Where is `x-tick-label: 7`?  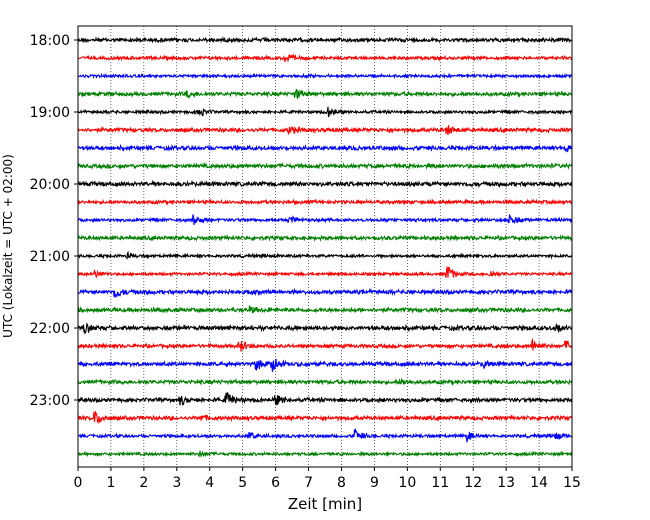 x-tick-label: 7 is located at coordinates (308, 483).